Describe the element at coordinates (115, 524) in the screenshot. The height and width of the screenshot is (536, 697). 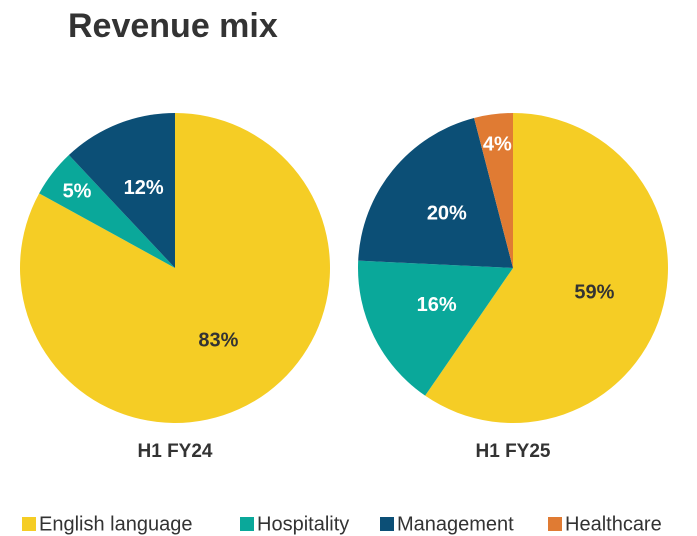
I see `legend-label: English language` at that location.